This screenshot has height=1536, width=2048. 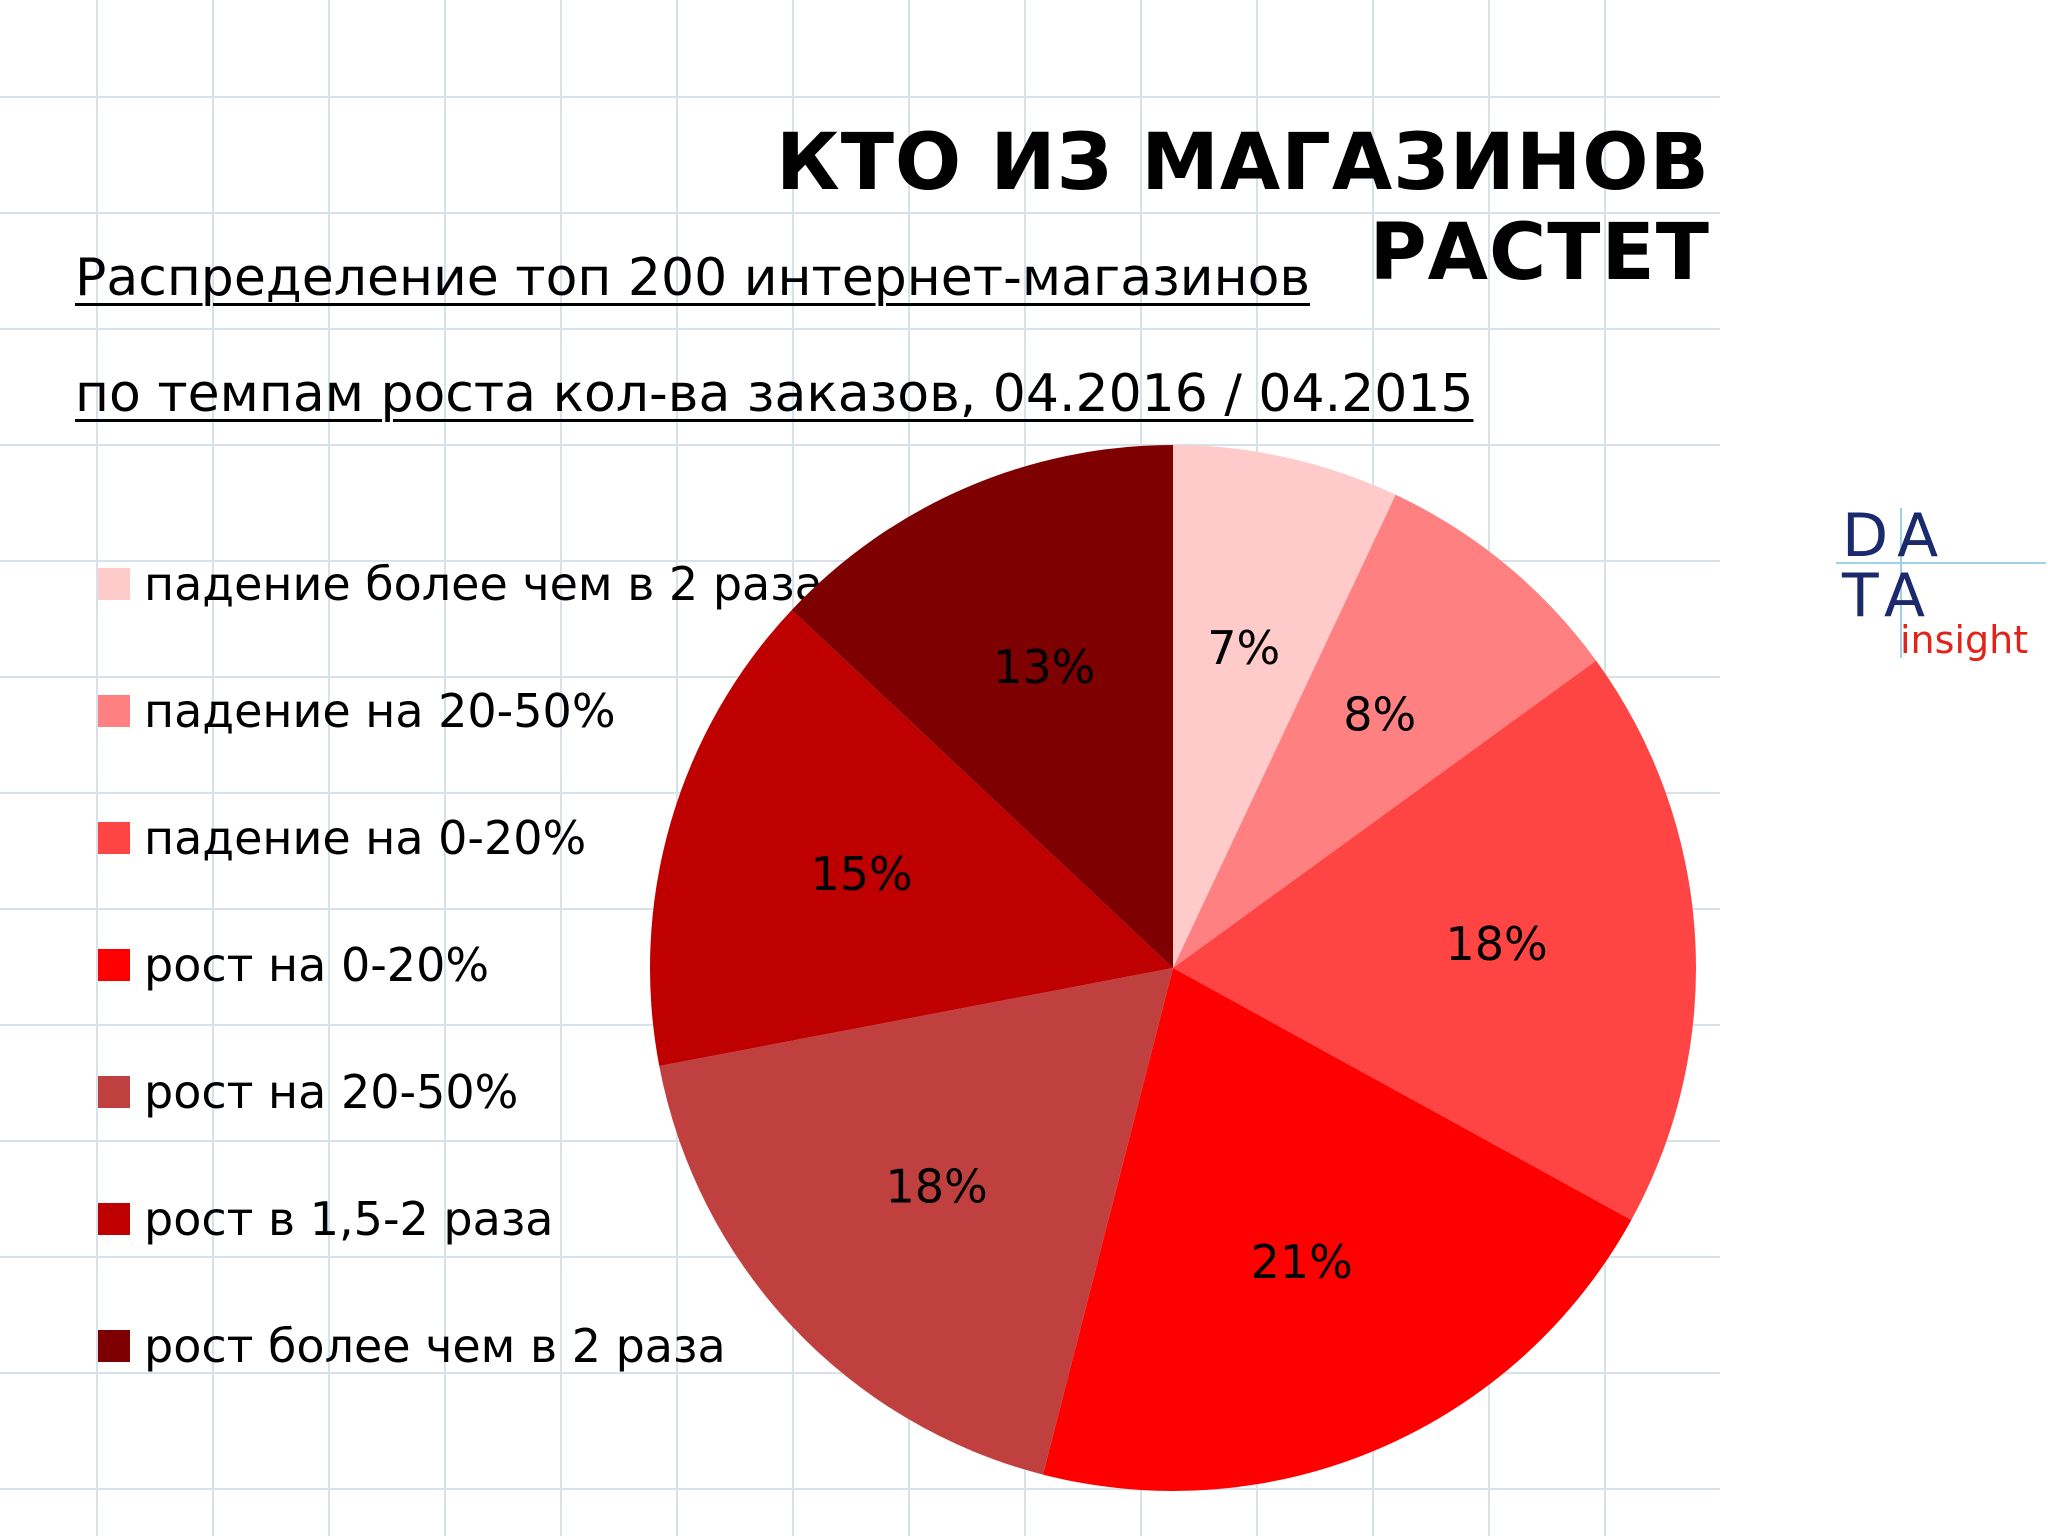 What do you see at coordinates (349, 1218) in the screenshot?
I see `legend-label: рост в 1,5-2 раза` at bounding box center [349, 1218].